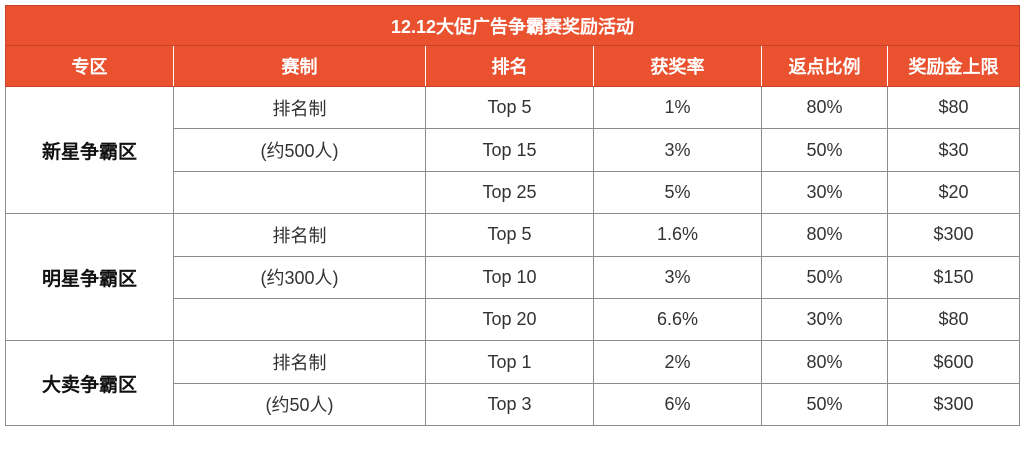  I want to click on table-row: (约50人) Top 3 6% 50% $300, so click(513, 404).